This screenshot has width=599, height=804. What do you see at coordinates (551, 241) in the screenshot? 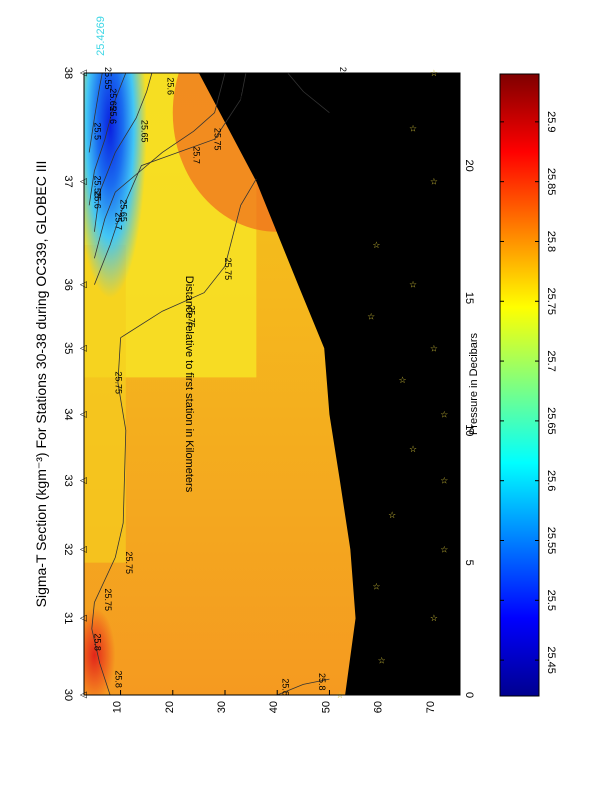
I see `colorbar-tick-label-7: 25.8` at bounding box center [551, 241].